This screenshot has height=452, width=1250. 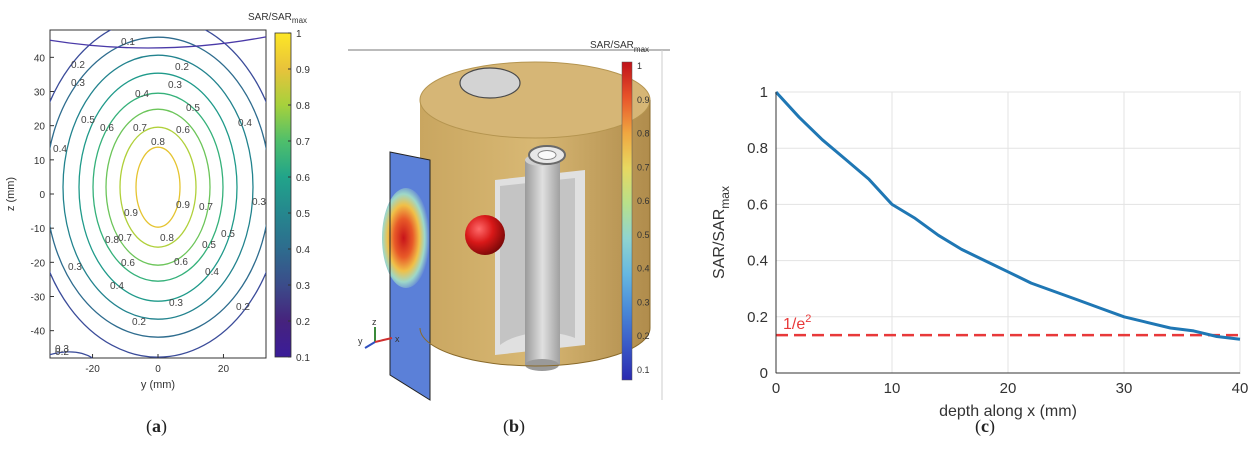 What do you see at coordinates (11, 194) in the screenshot?
I see `y-axis-label: z (mm)` at bounding box center [11, 194].